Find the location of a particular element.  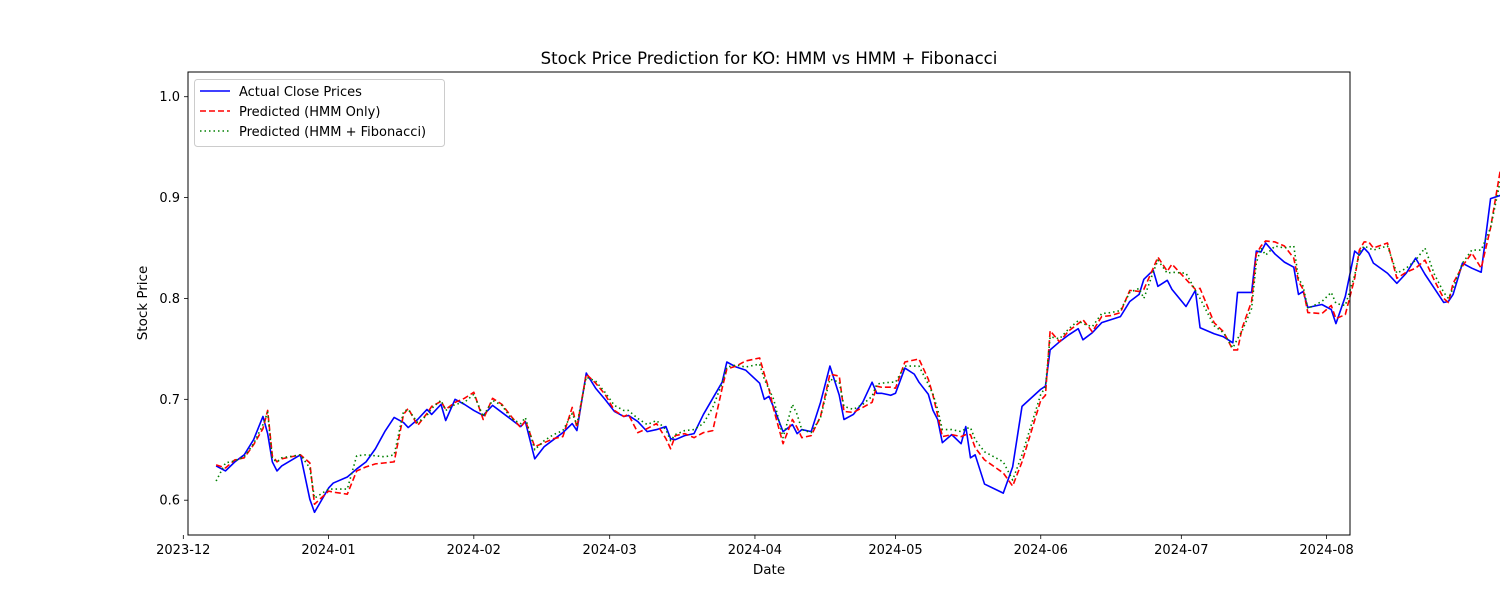

x-tick-label: 2024-03 is located at coordinates (610, 550).